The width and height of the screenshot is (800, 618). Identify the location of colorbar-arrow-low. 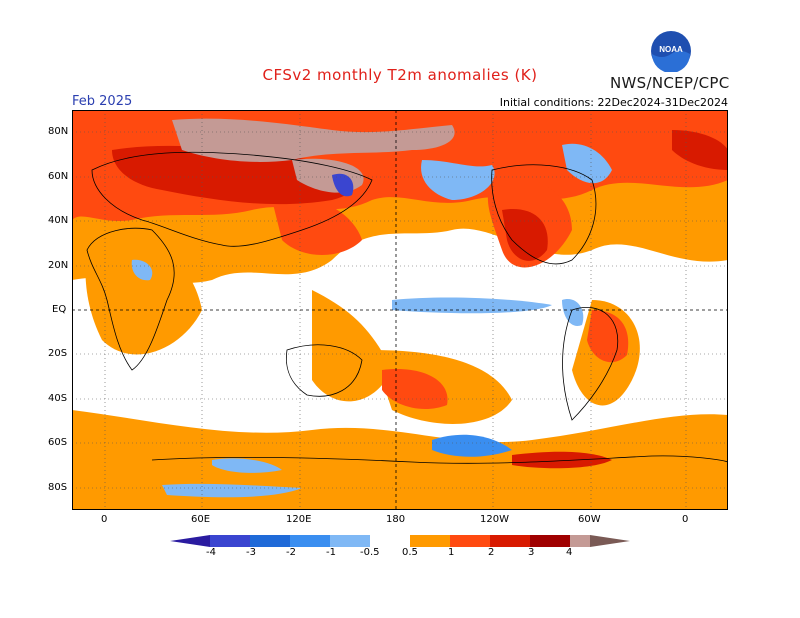
(190, 541).